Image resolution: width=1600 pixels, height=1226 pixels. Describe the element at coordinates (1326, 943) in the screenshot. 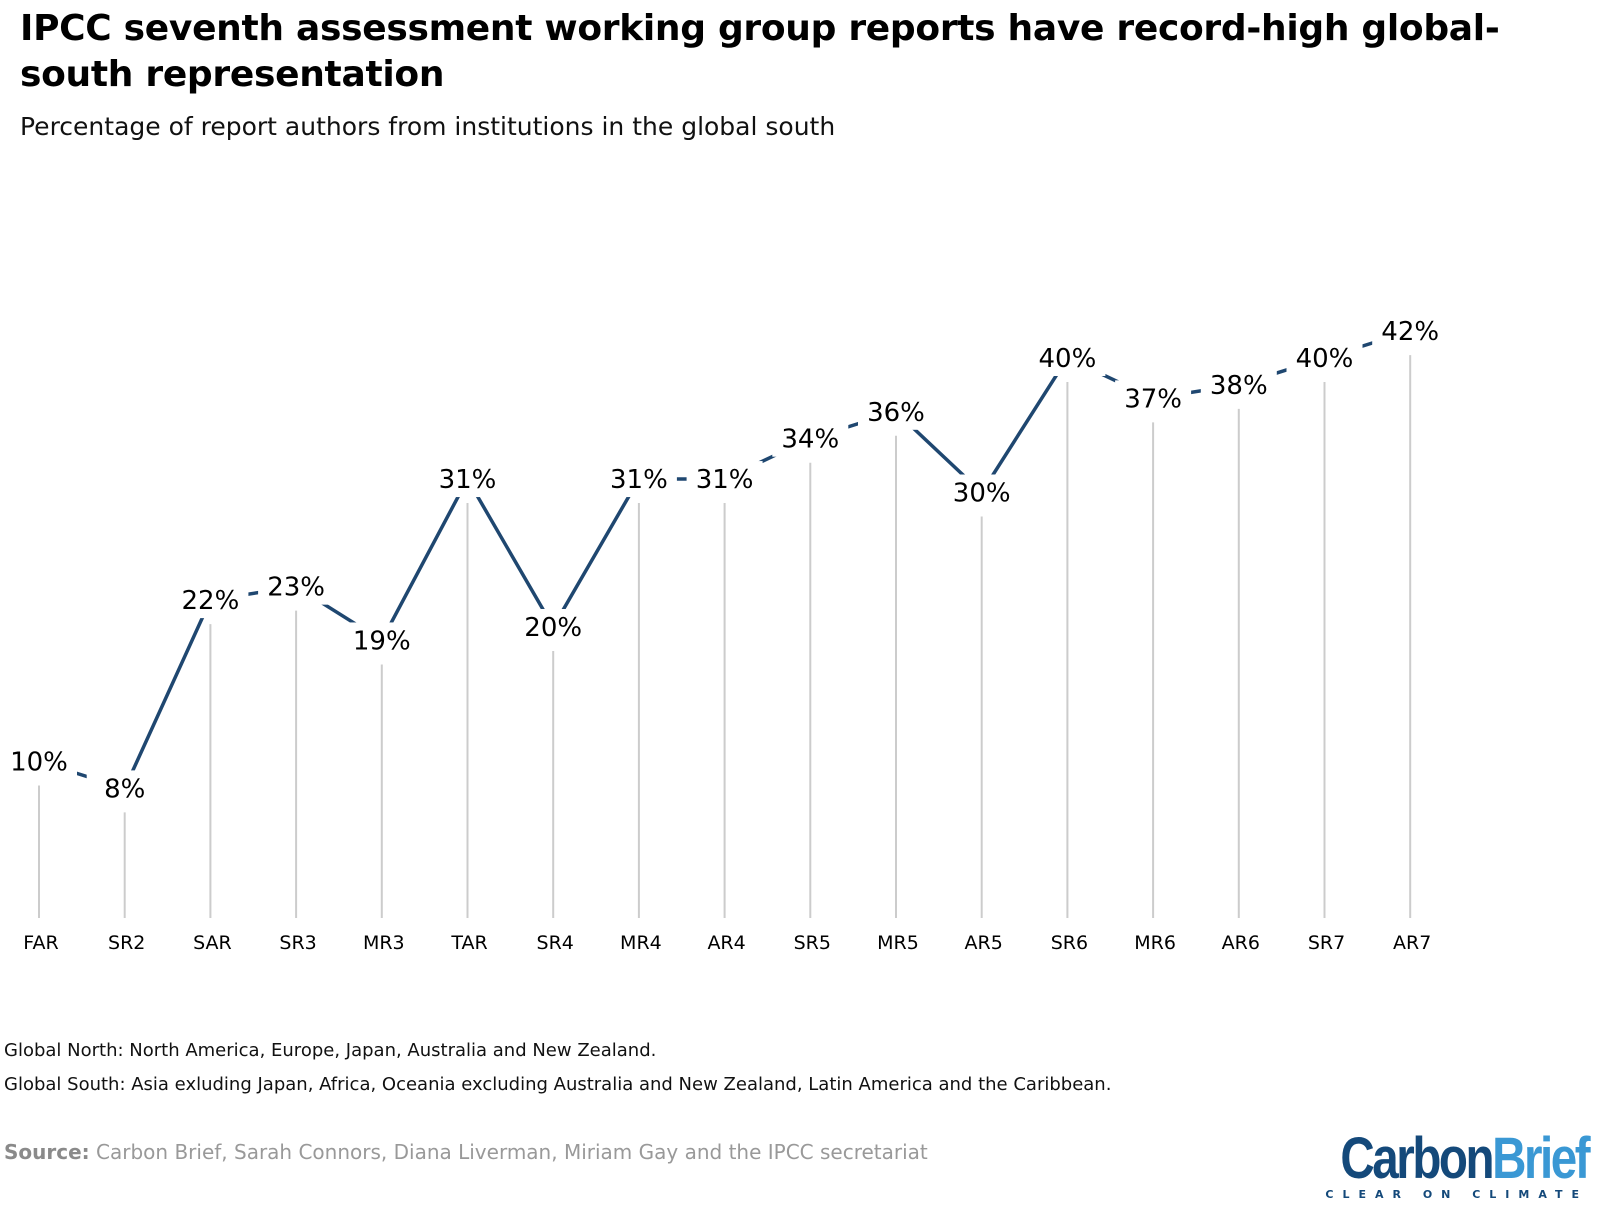

I see `x-tick-label: SR7` at that location.